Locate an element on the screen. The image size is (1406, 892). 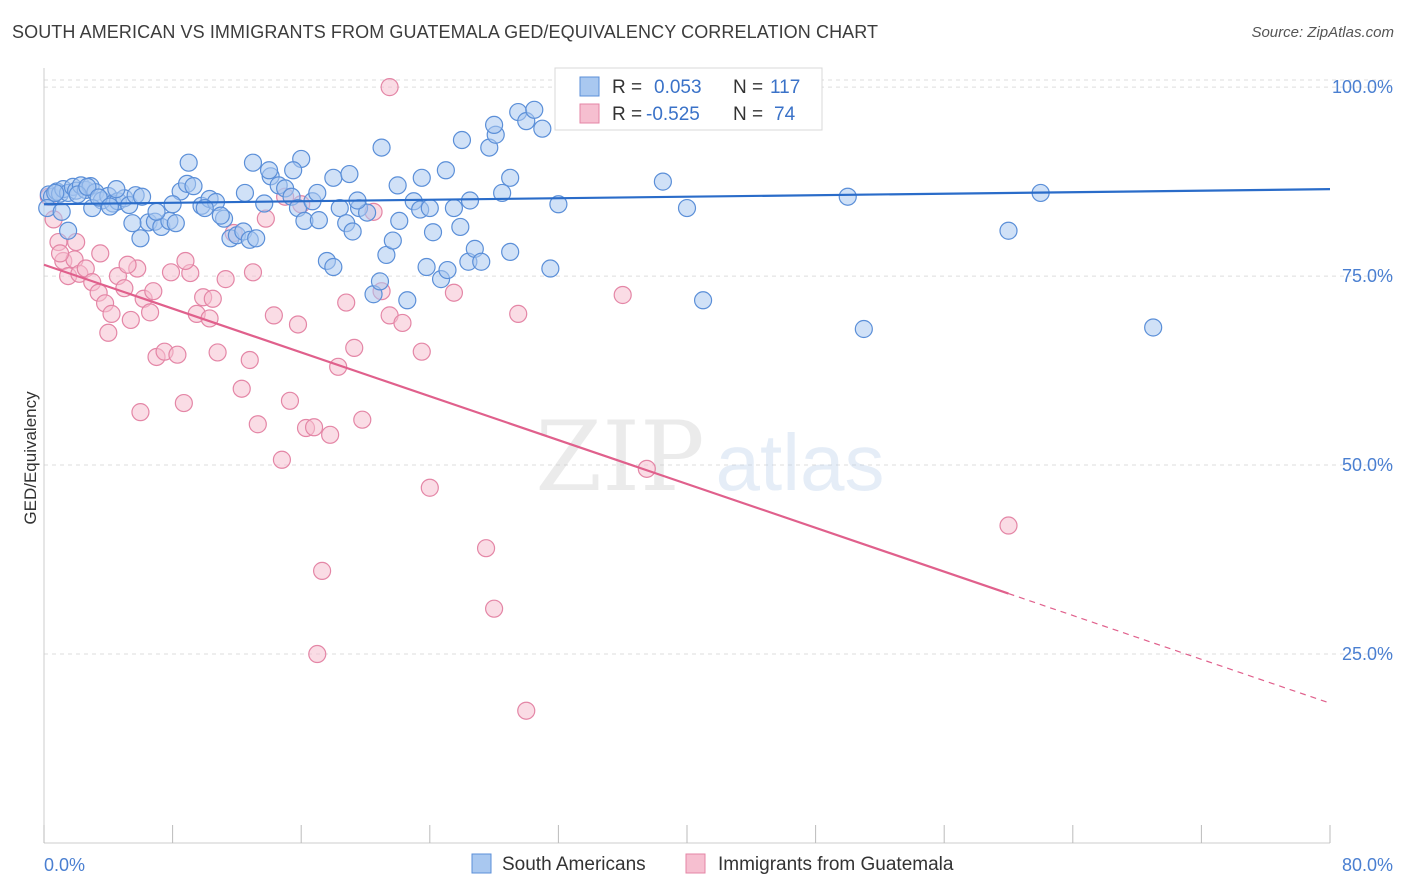
y-tick-label-3: 100.0% is located at coordinates (1362, 87).